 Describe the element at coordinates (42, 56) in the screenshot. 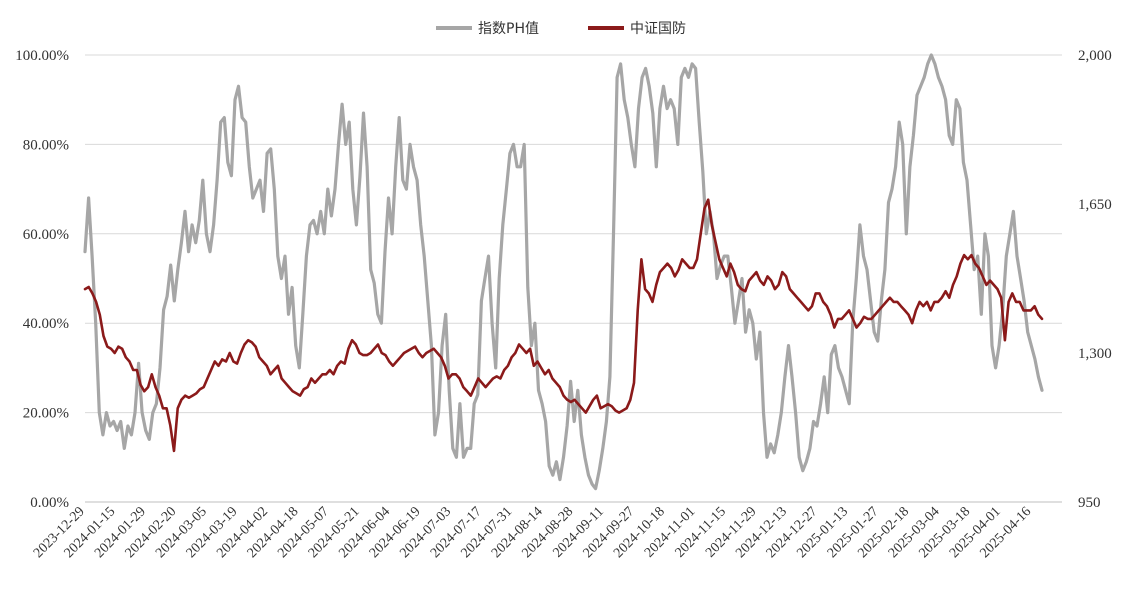

I see `left-tick-label: 100.00%` at that location.